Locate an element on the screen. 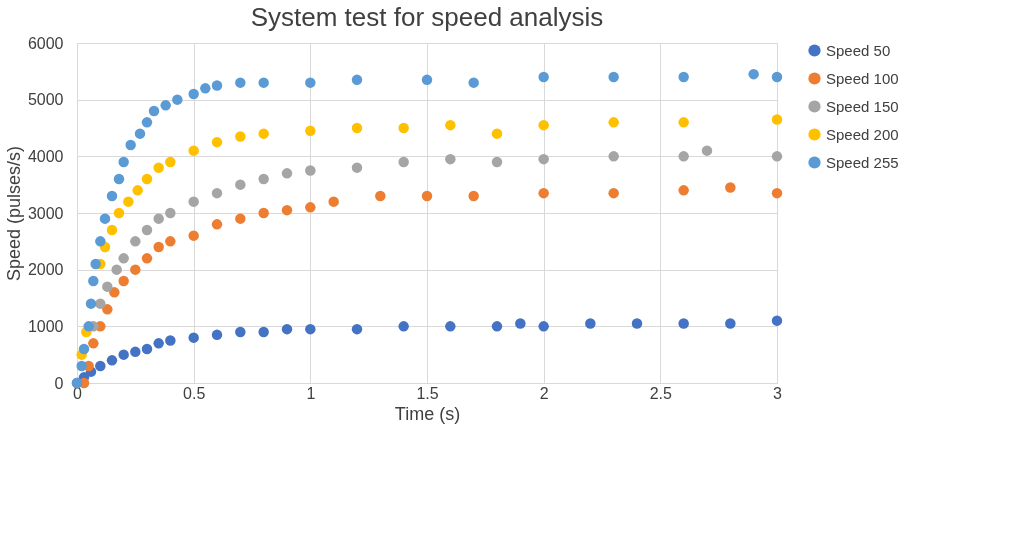  x-tick-label: 1 is located at coordinates (311, 393).